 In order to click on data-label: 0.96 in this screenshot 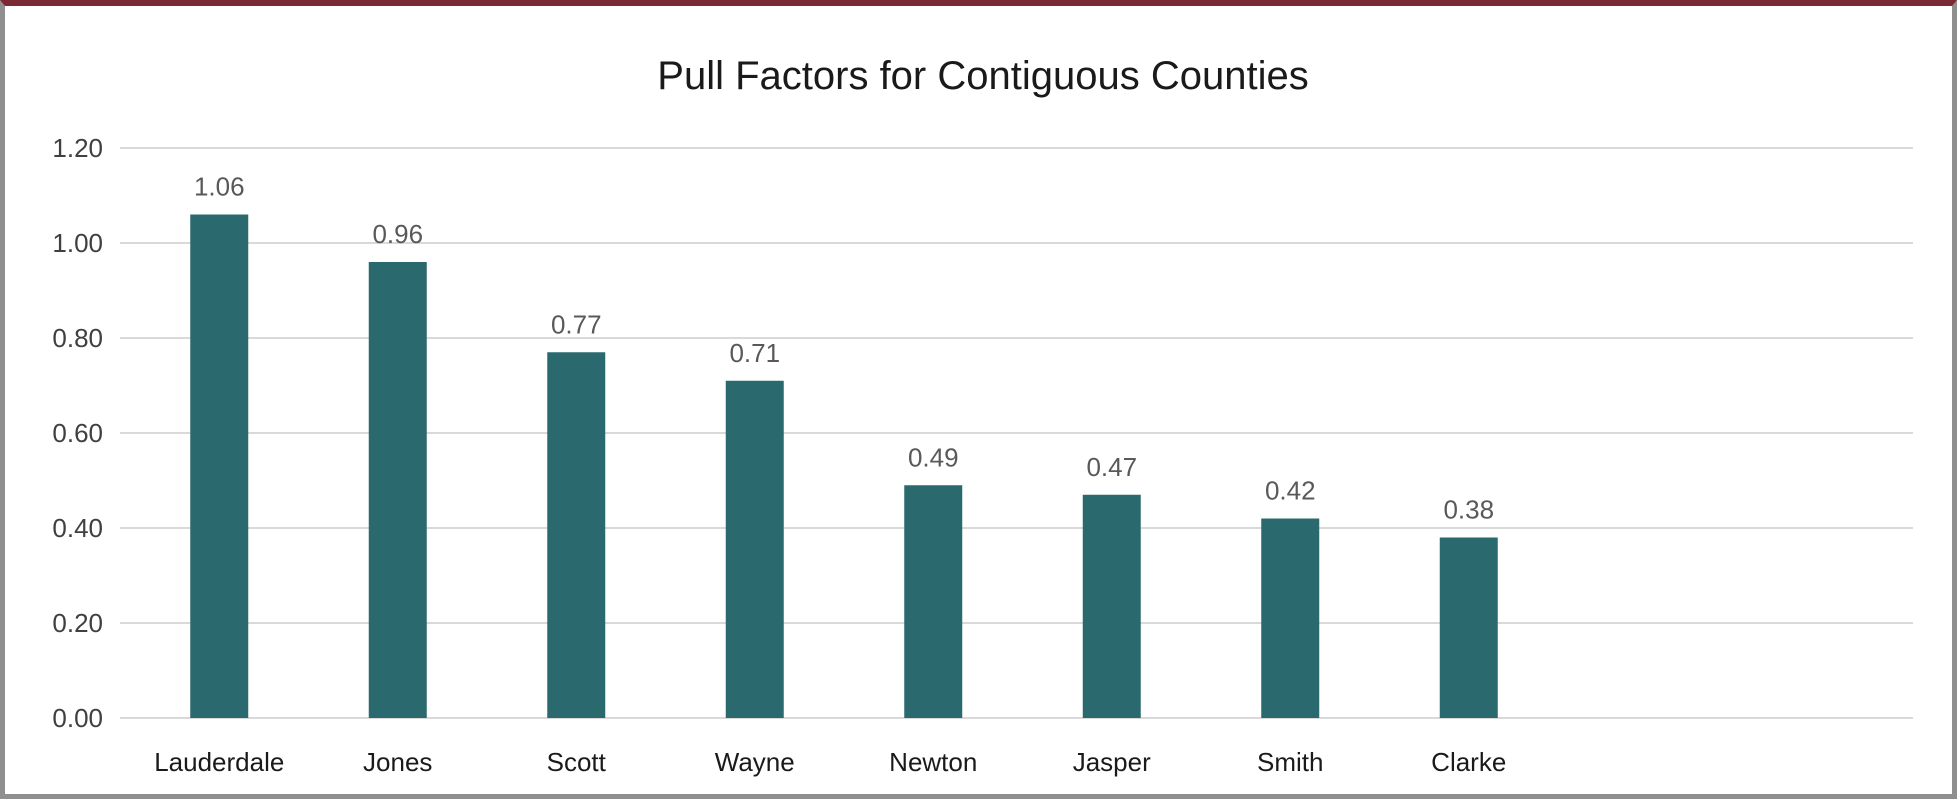, I will do `click(397, 234)`.